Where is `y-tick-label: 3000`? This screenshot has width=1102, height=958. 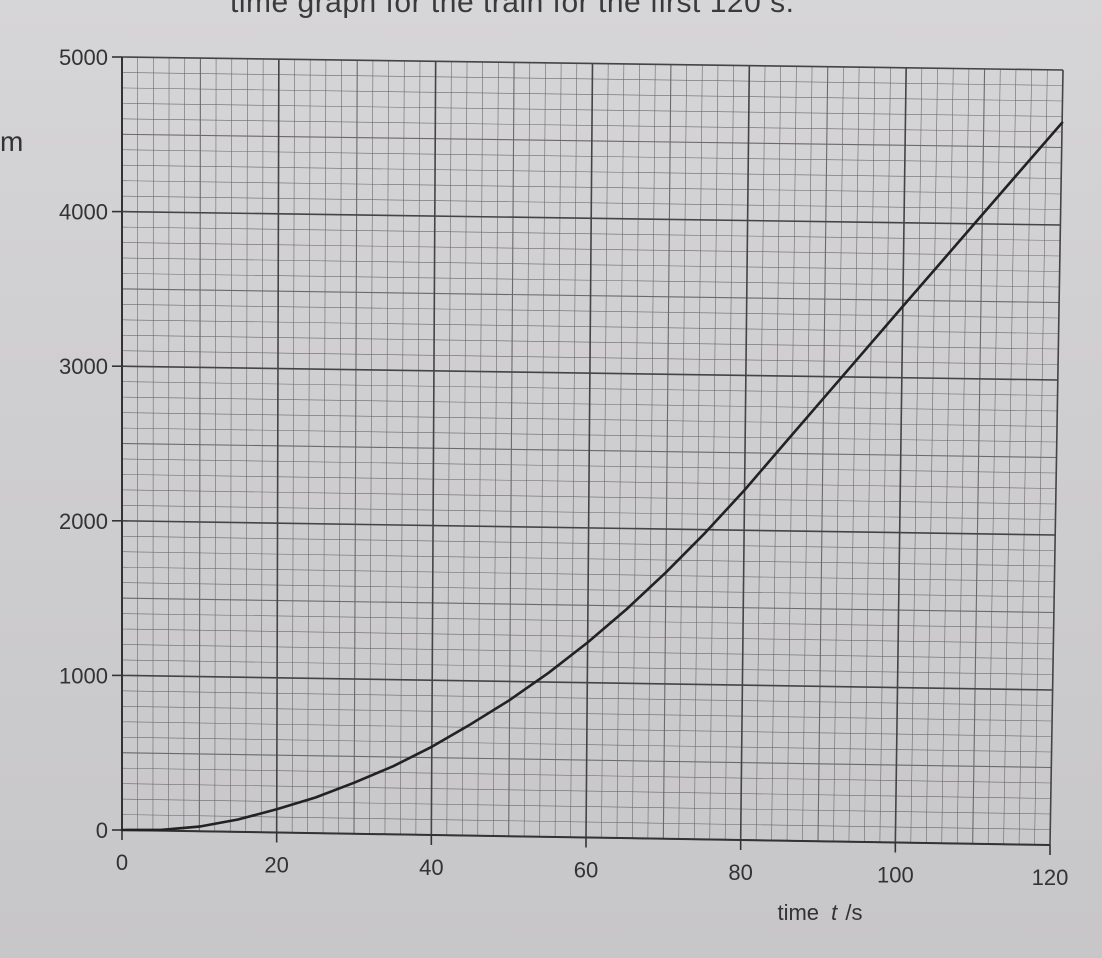 y-tick-label: 3000 is located at coordinates (83, 366).